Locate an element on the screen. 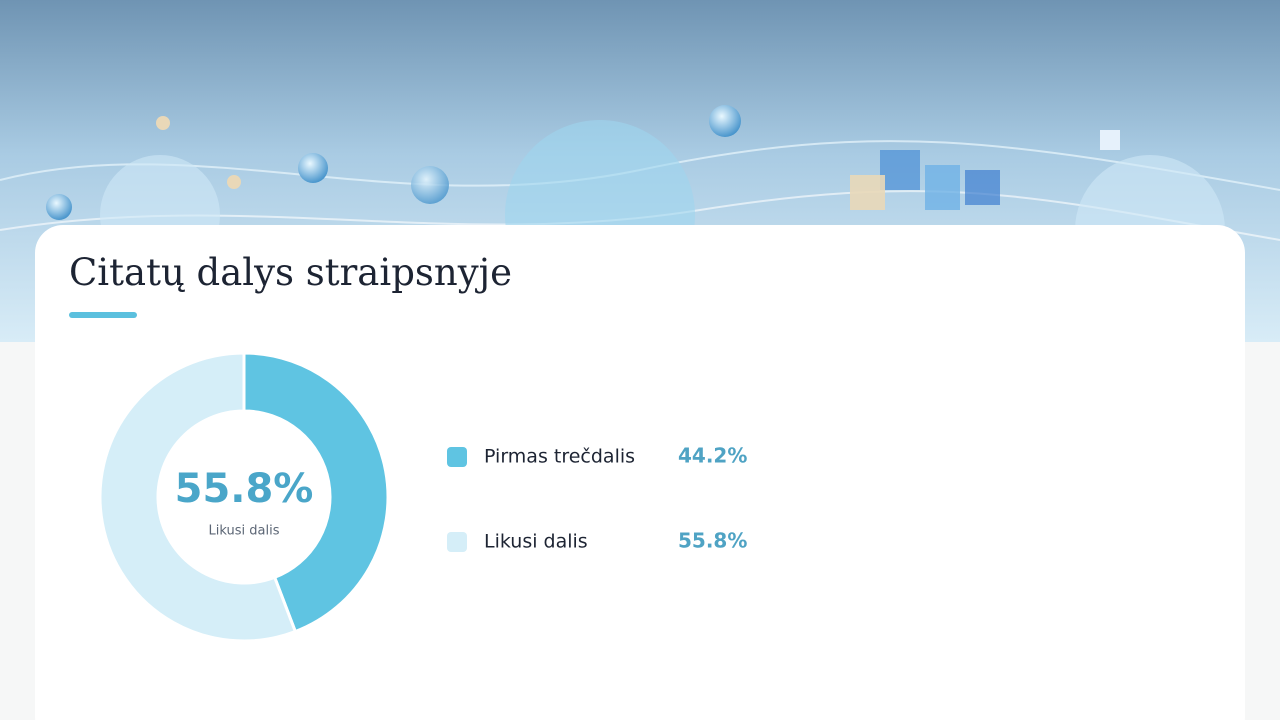 The width and height of the screenshot is (1280, 720). legend-label: Likusi dalis is located at coordinates (536, 542).